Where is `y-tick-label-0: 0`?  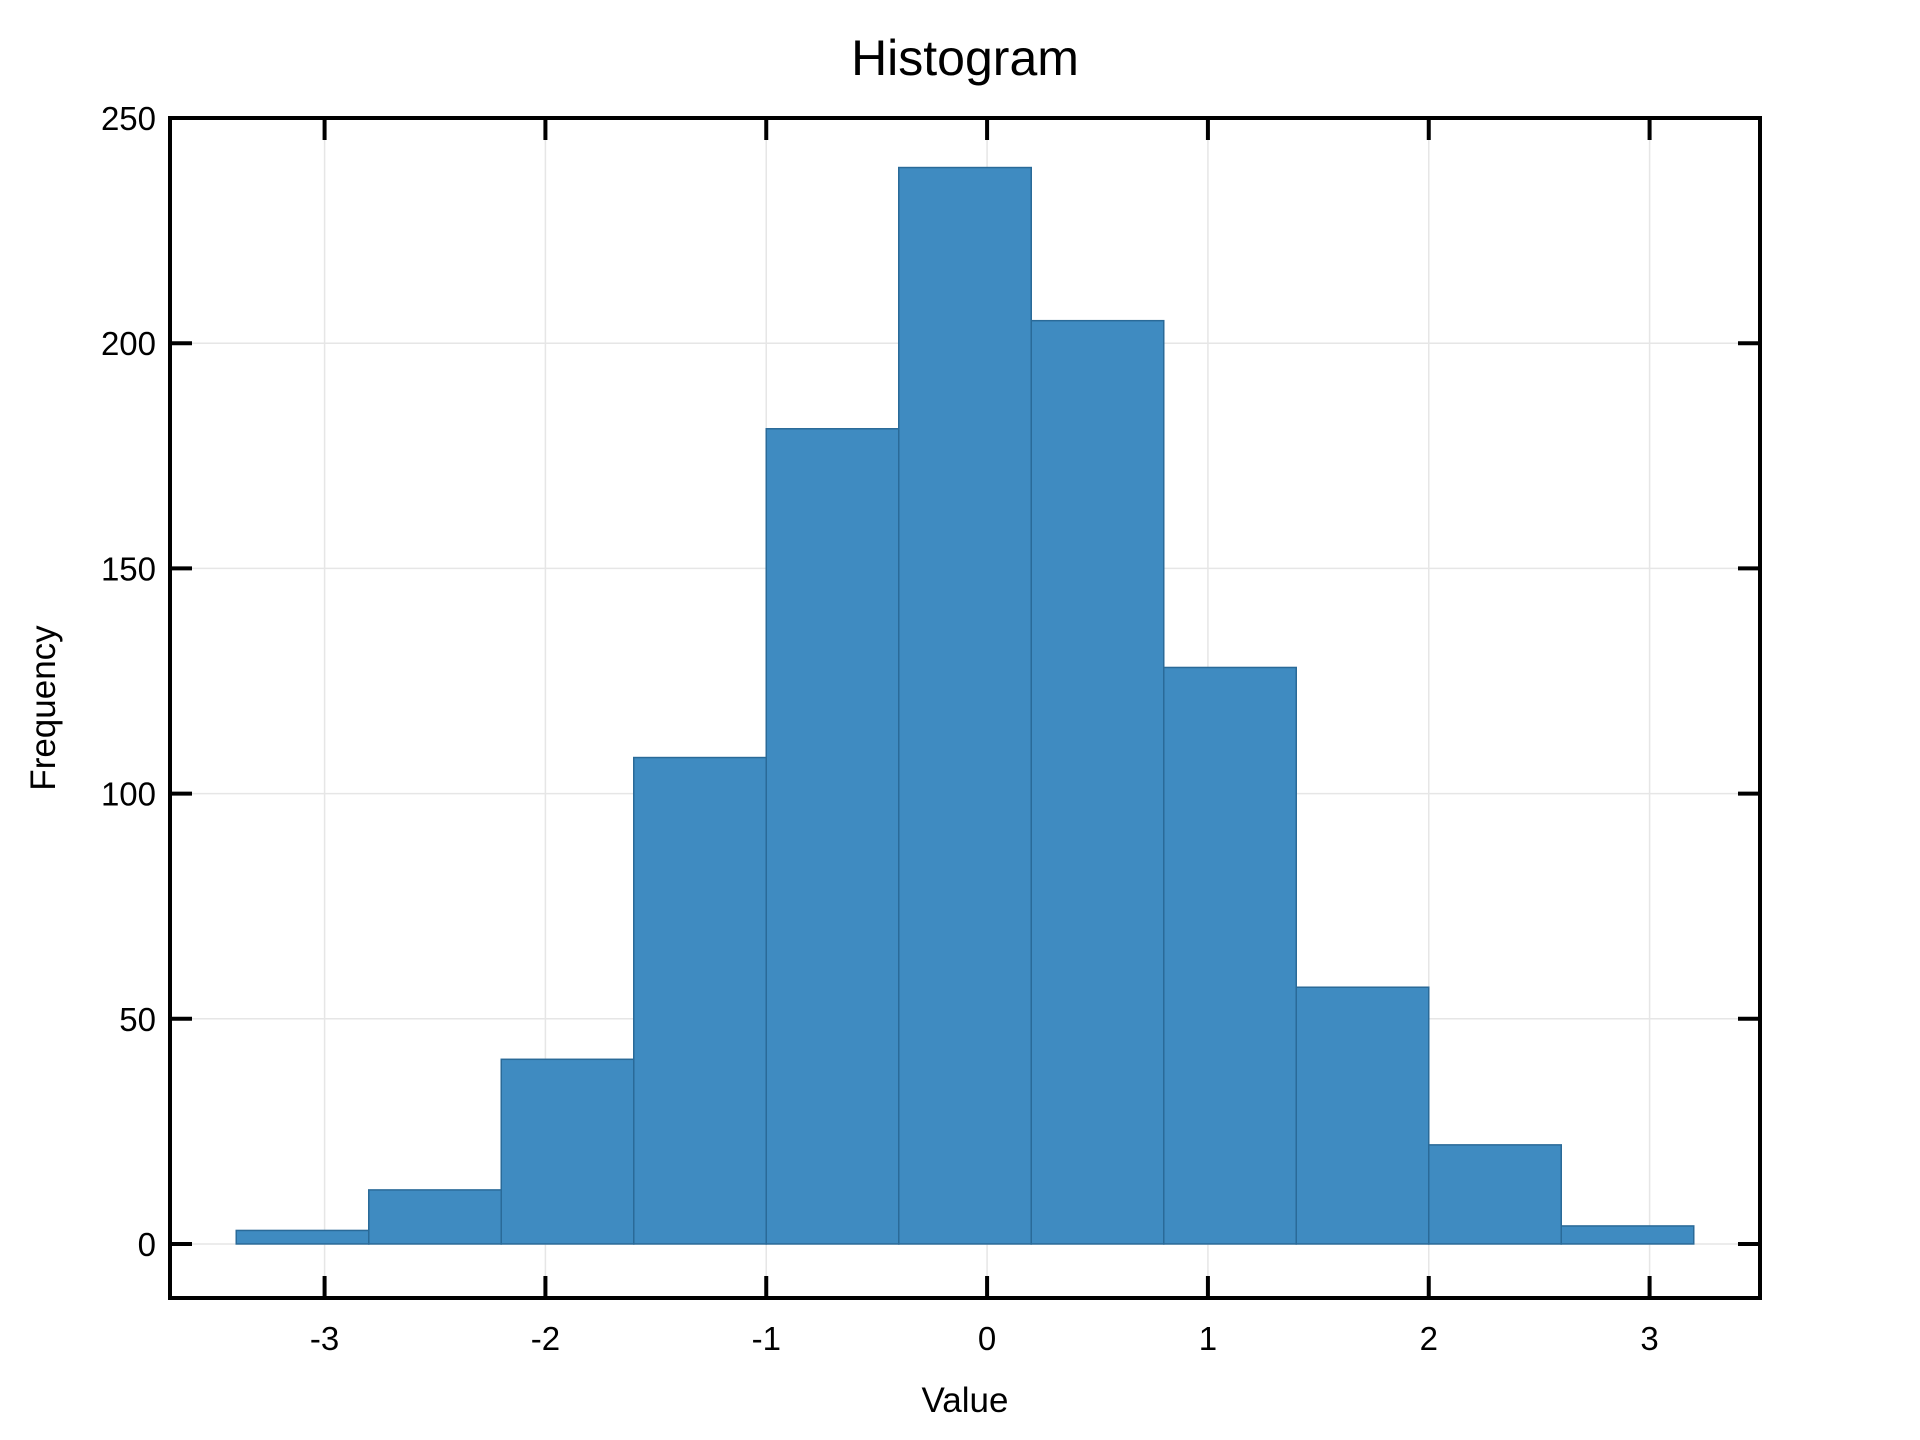 y-tick-label-0: 0 is located at coordinates (147, 1244).